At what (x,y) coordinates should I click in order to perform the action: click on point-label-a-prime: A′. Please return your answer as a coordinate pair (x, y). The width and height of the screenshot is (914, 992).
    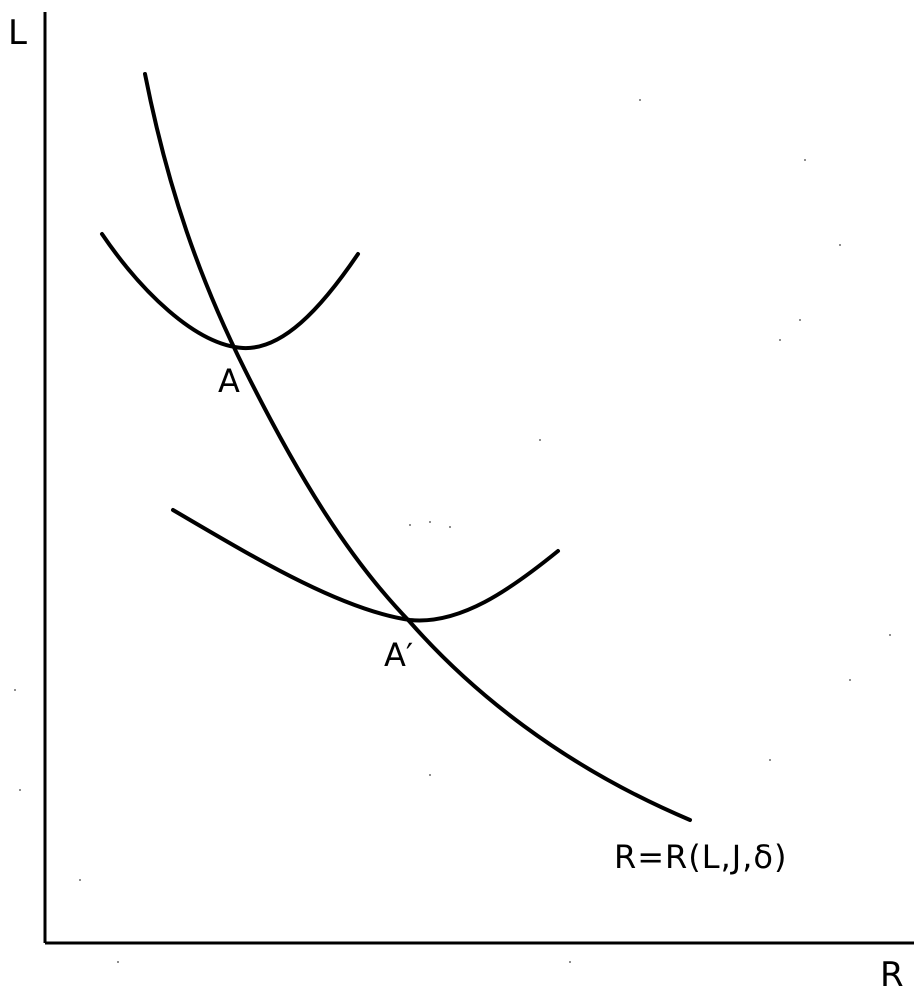
    Looking at the image, I should click on (398, 655).